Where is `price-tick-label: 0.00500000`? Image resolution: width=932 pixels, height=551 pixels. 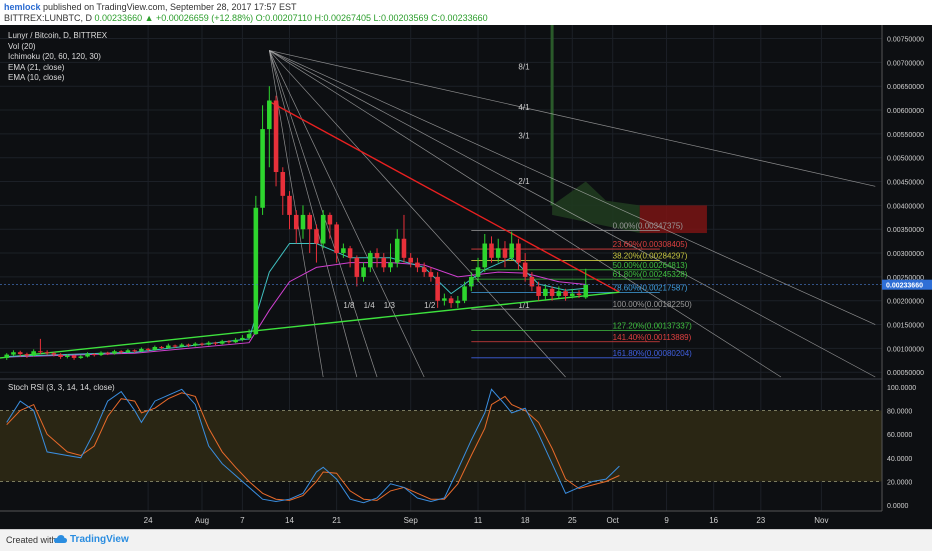 price-tick-label: 0.00500000 is located at coordinates (905, 159).